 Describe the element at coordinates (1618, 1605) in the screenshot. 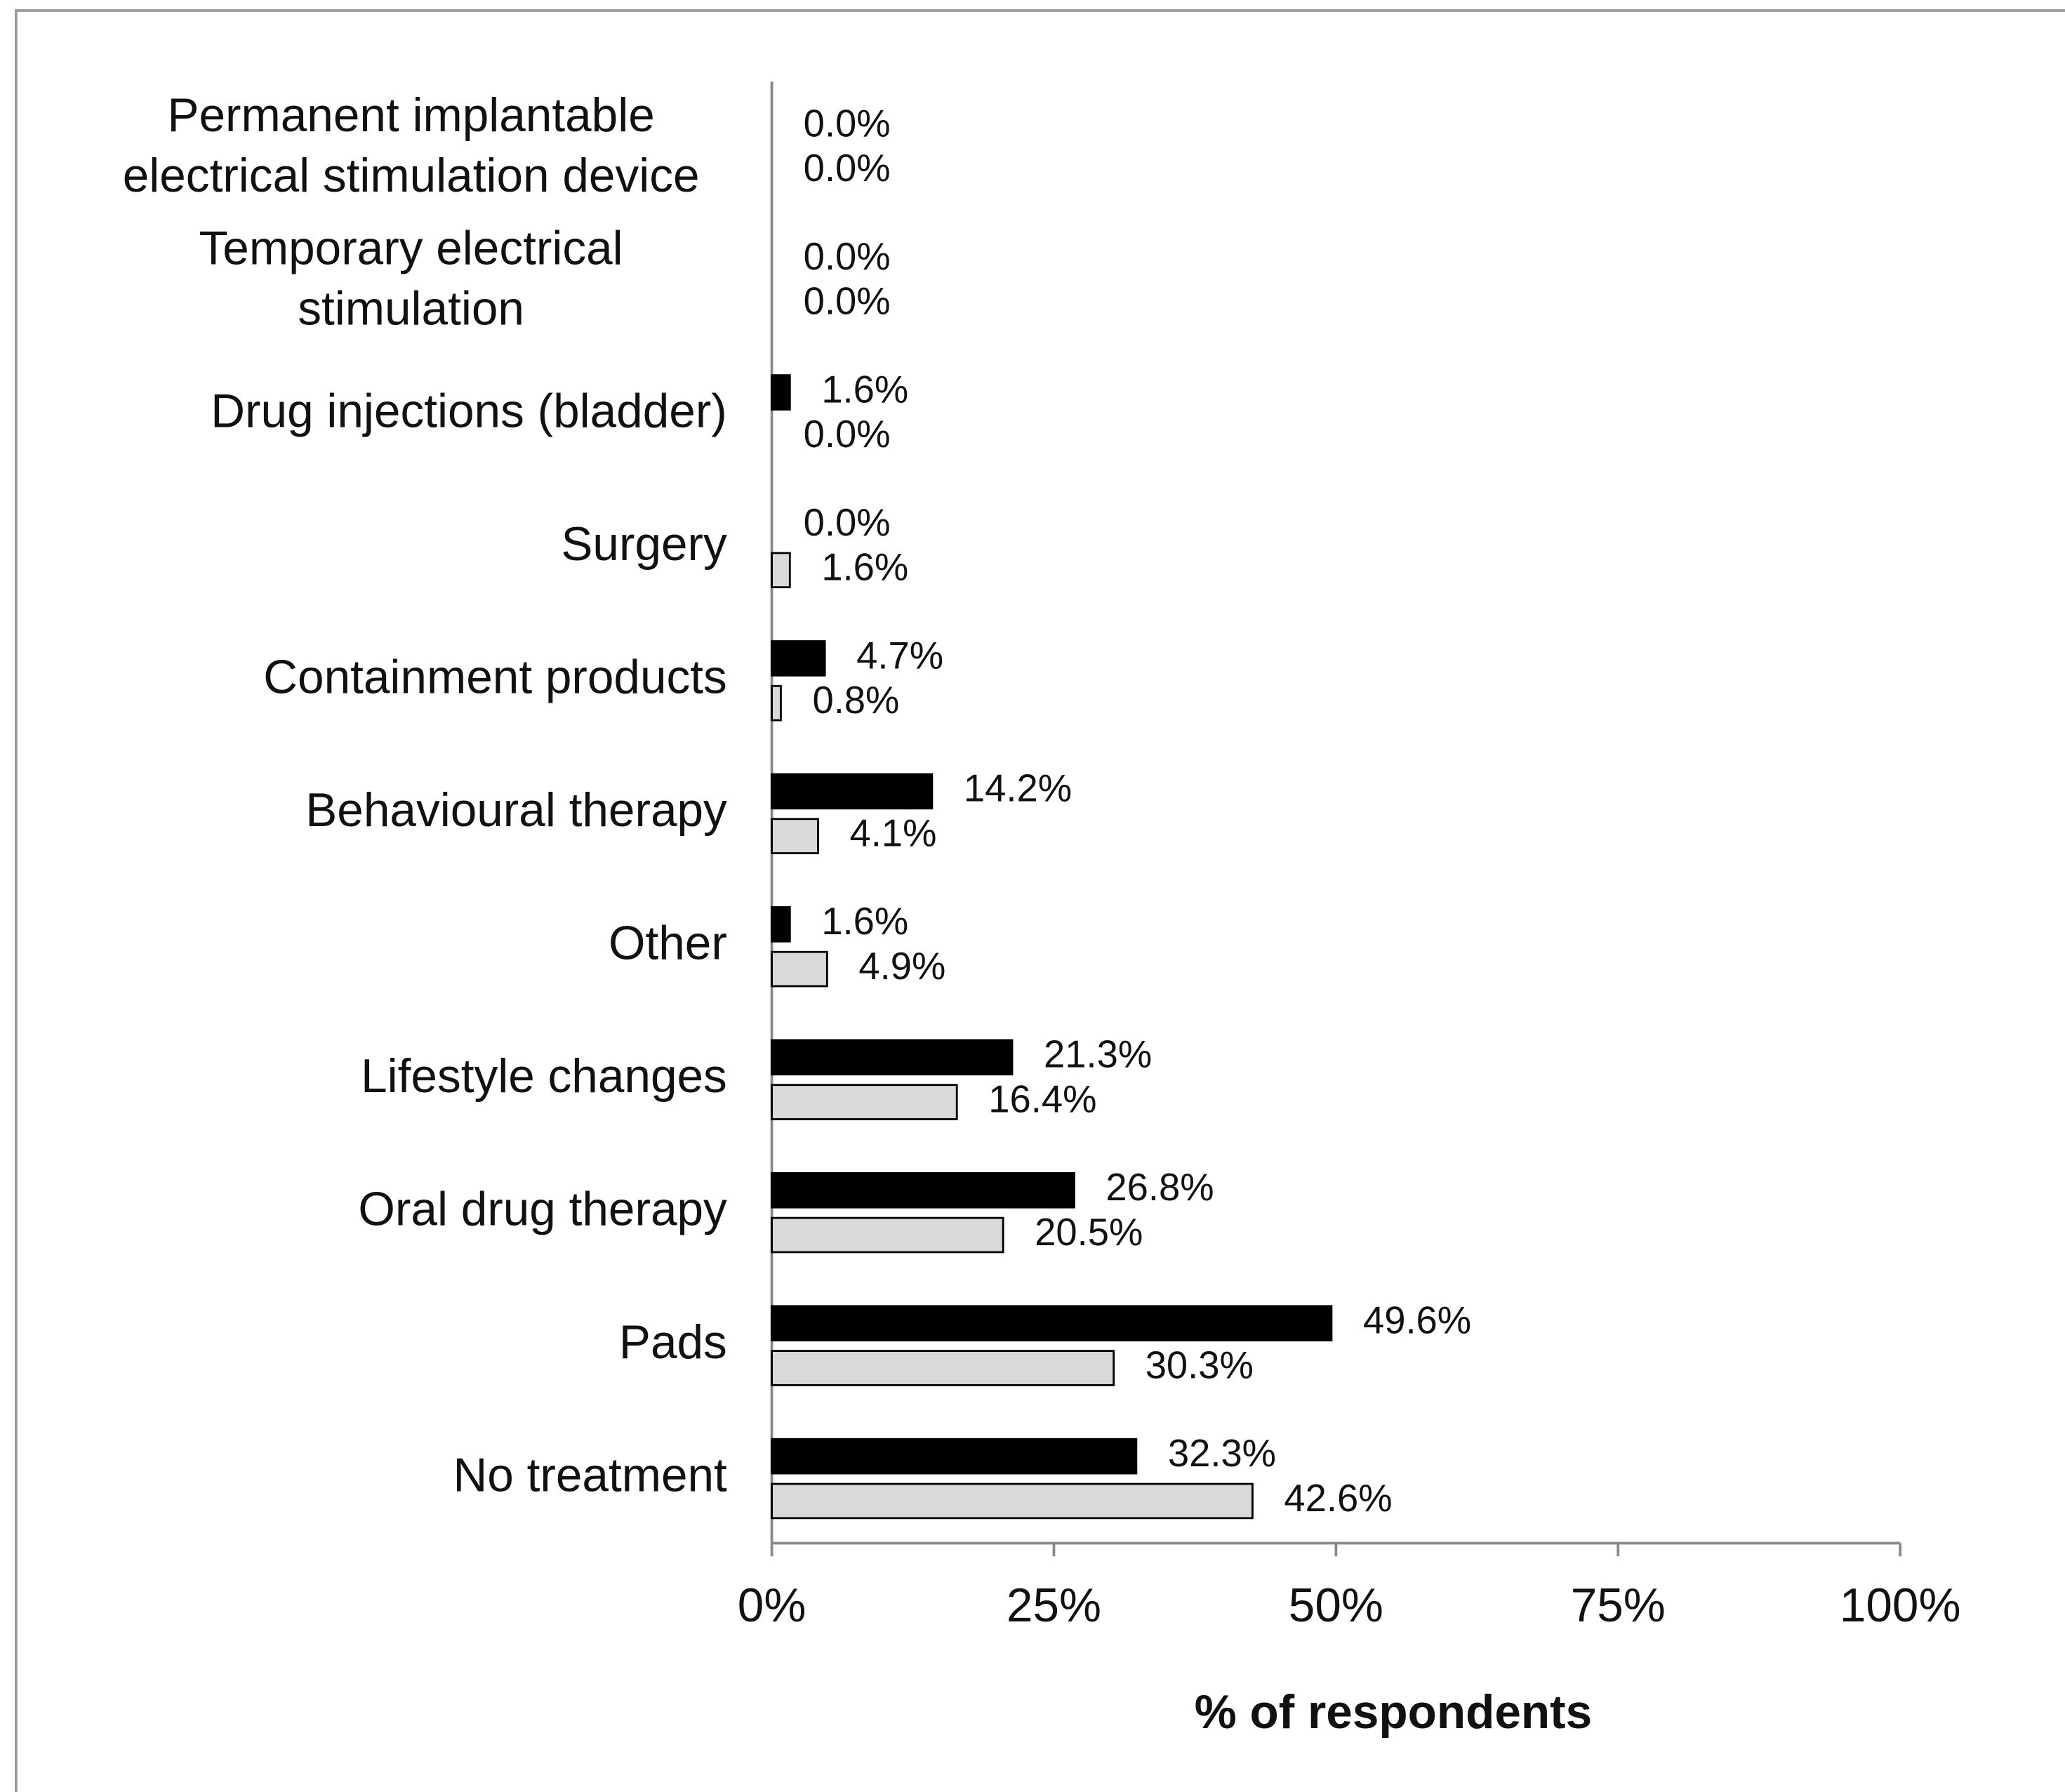

I see `x-tick-label: 75%` at that location.